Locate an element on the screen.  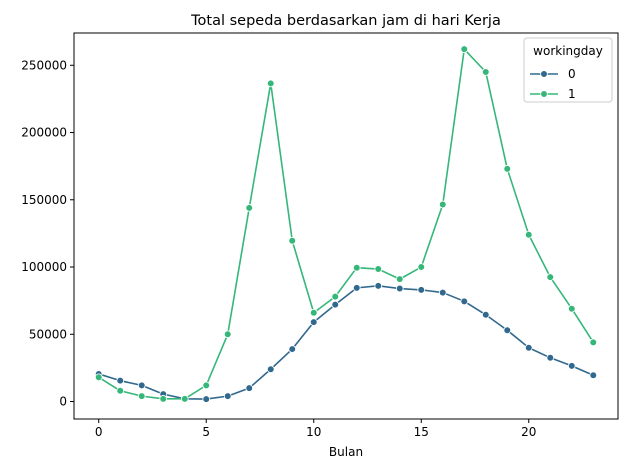
x-tick-label: 10 is located at coordinates (313, 432).